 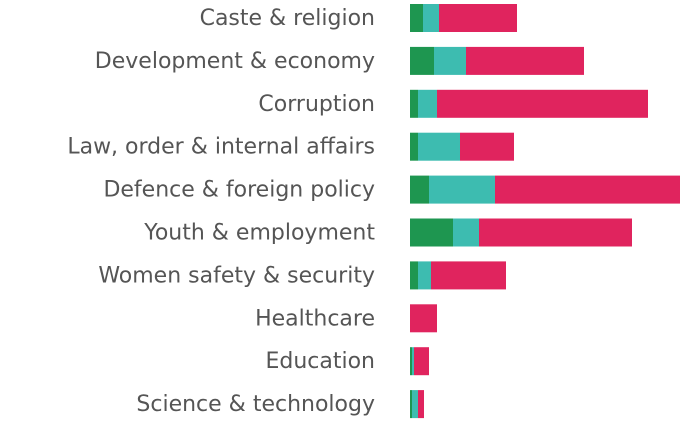 I want to click on category-label: Education, so click(x=320, y=361).